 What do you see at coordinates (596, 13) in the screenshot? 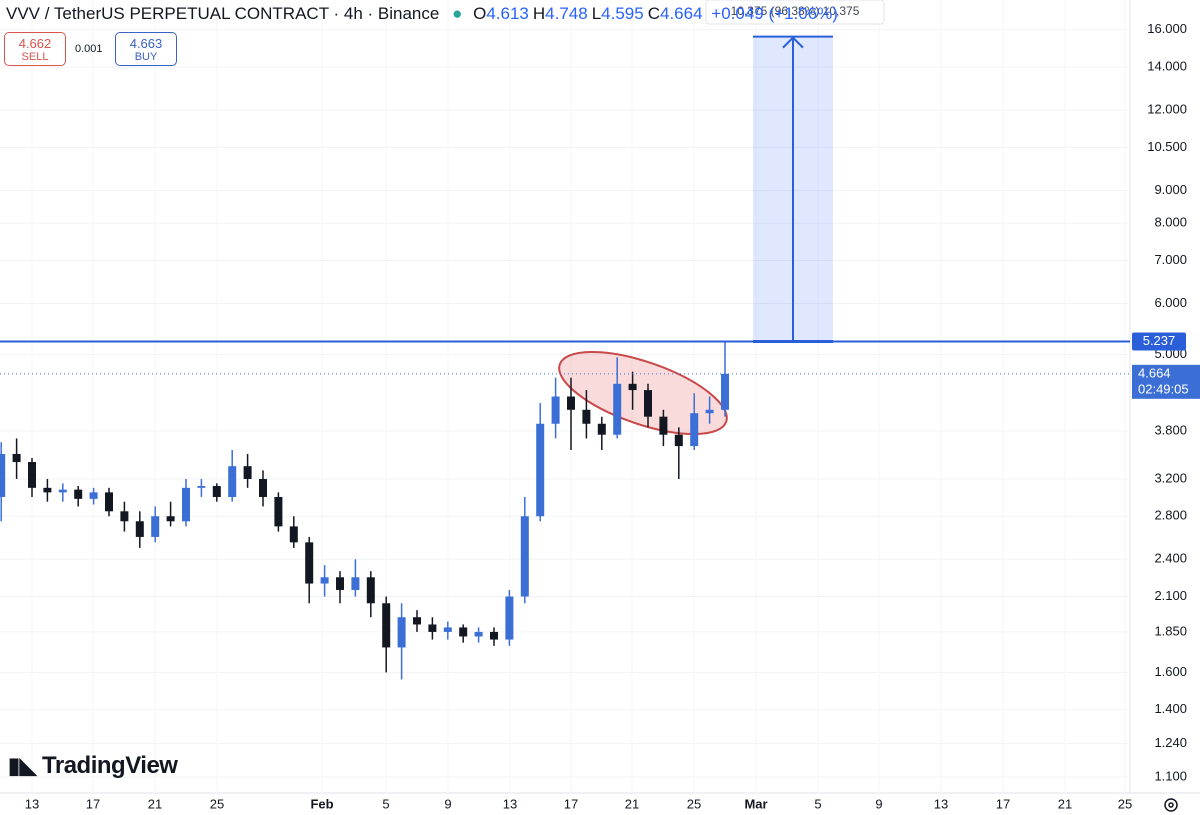
I see `ohlc-key: L` at bounding box center [596, 13].